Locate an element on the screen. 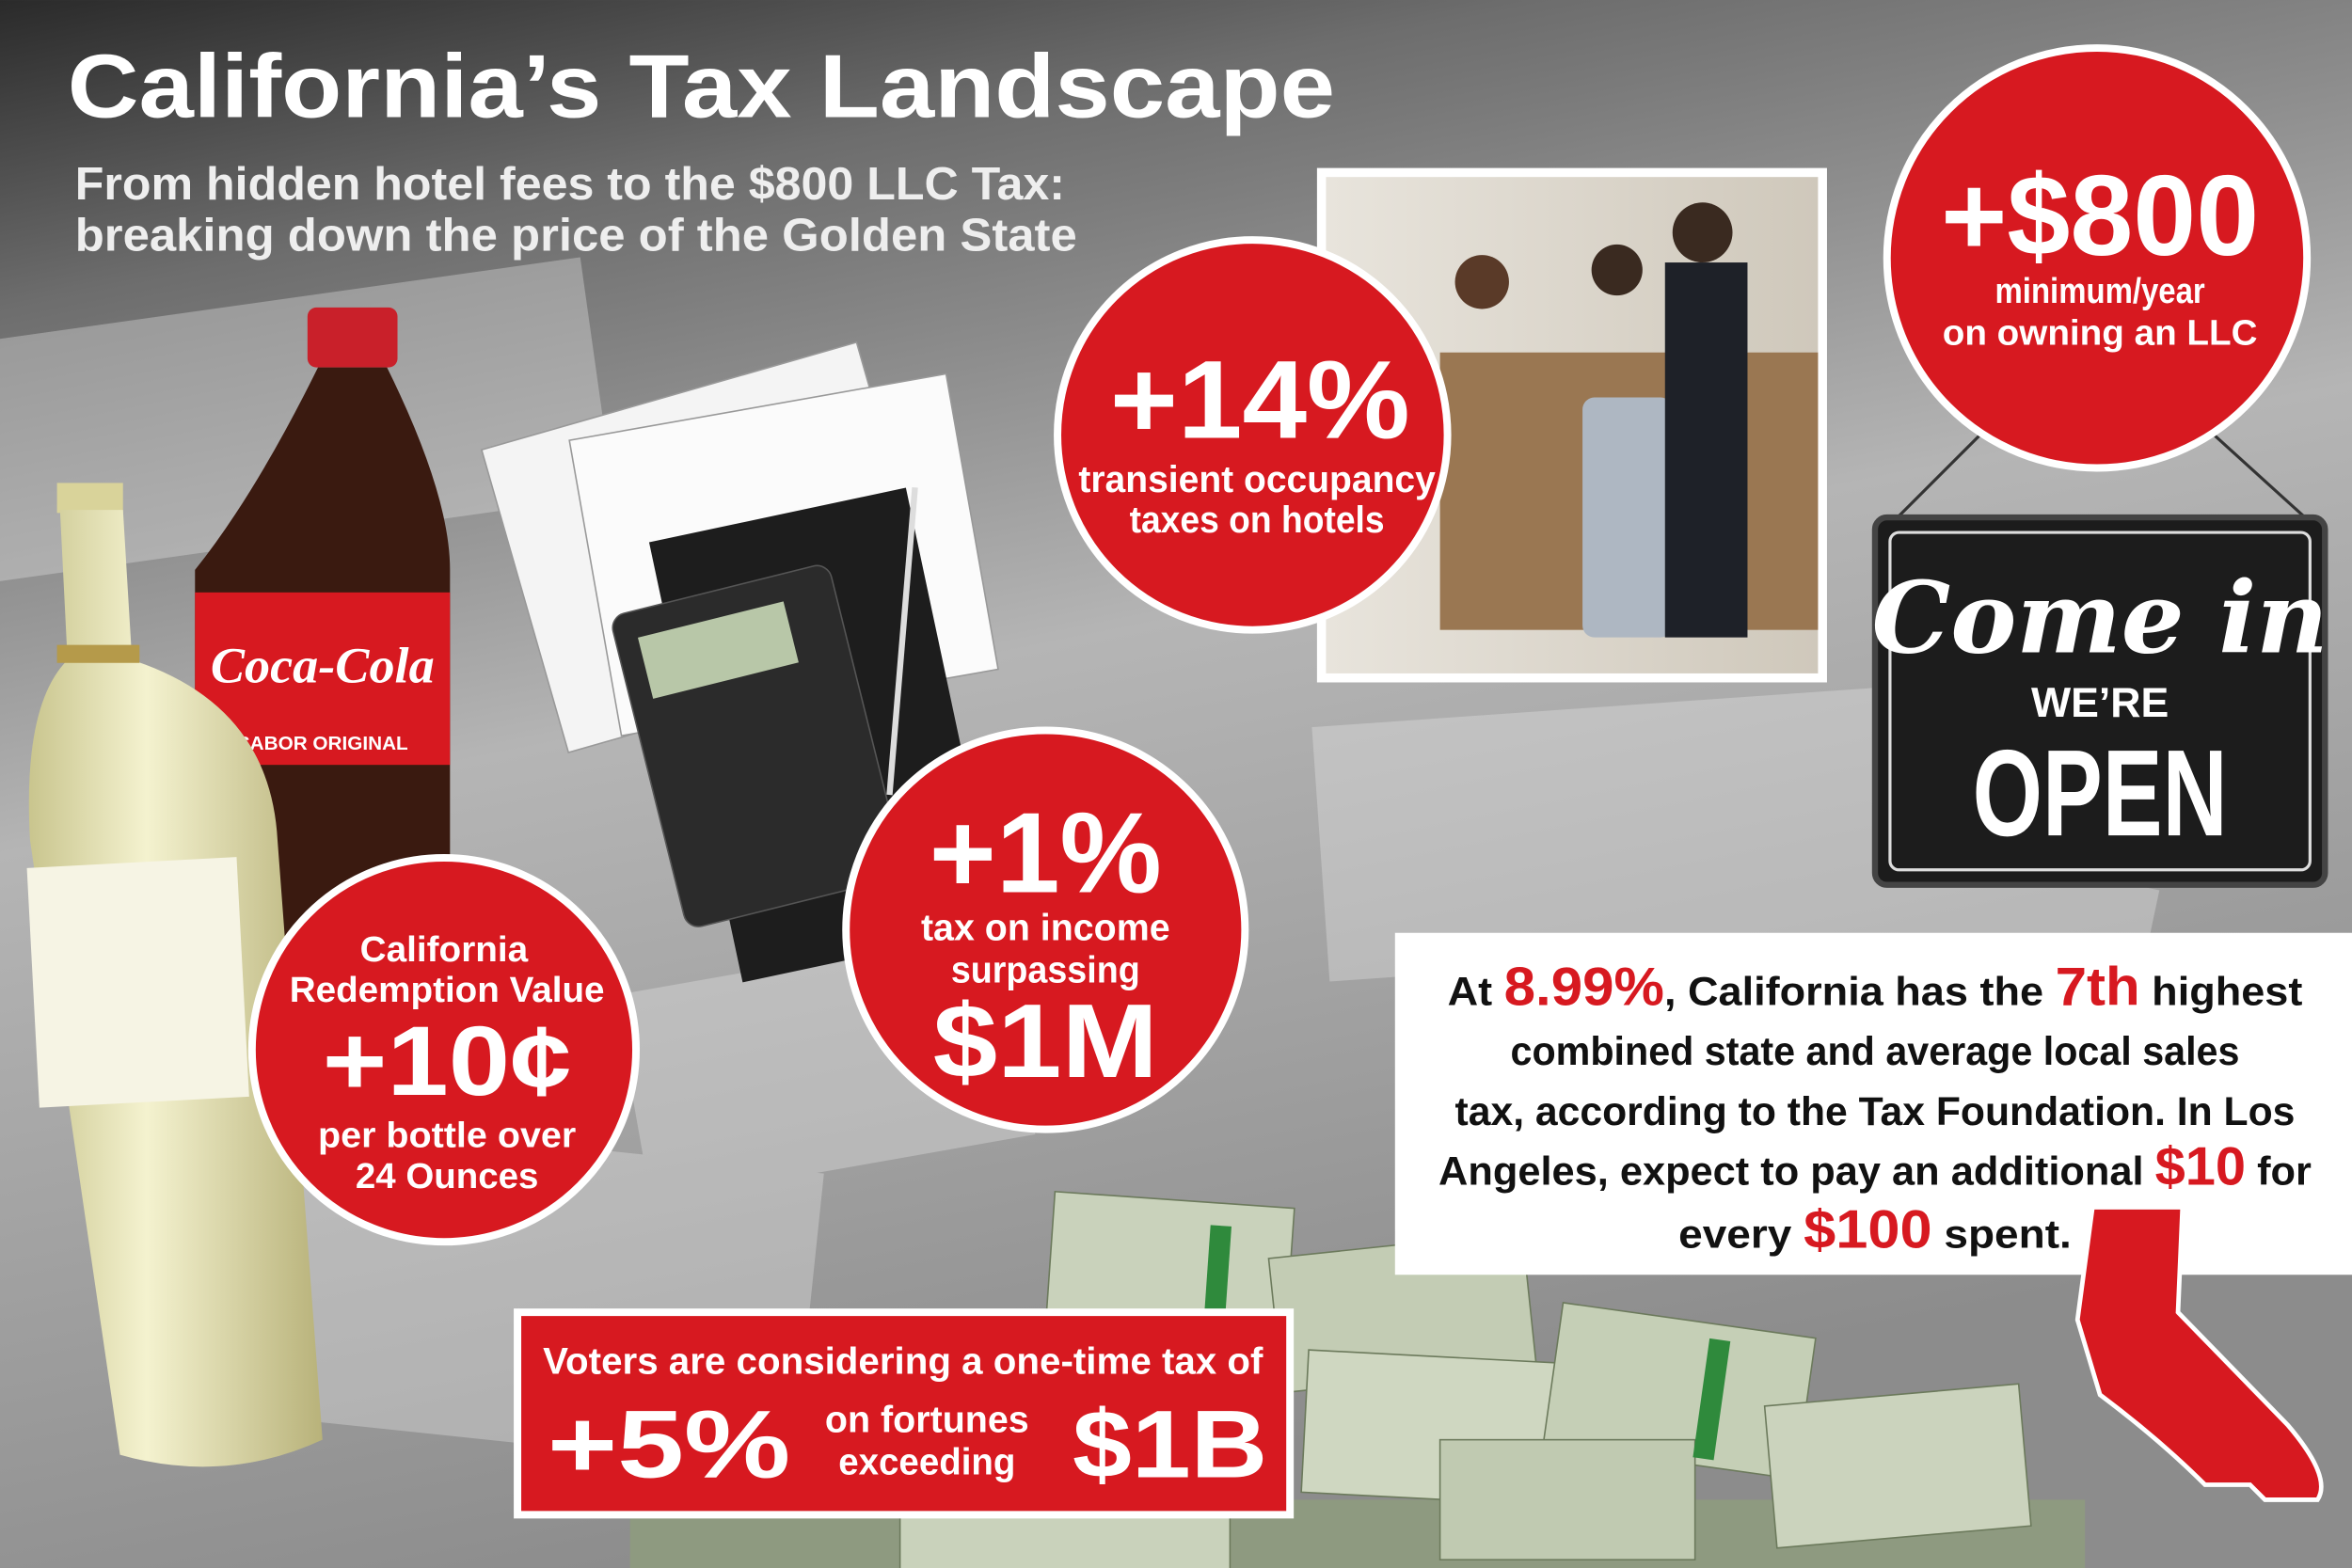 Image resolution: width=2352 pixels, height=1568 pixels. llc-line: on owning an LLC is located at coordinates (2100, 334).